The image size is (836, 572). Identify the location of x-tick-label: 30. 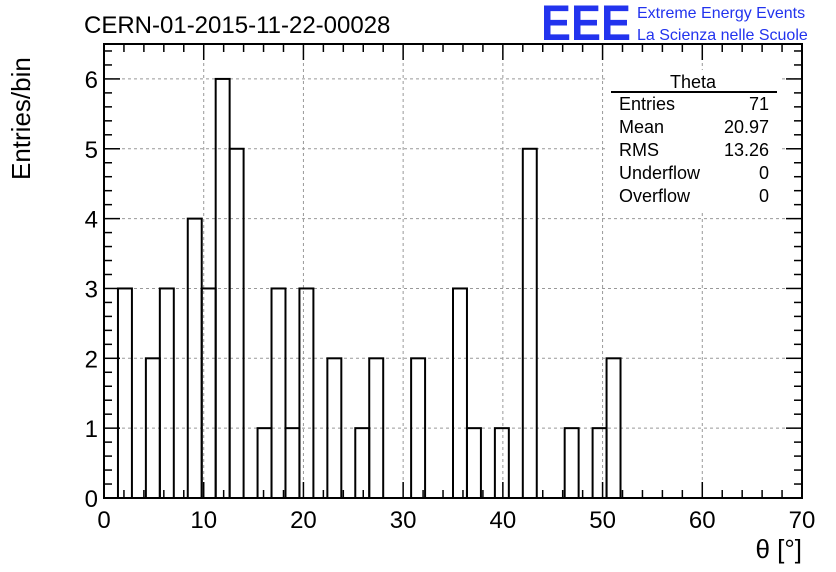
(403, 520).